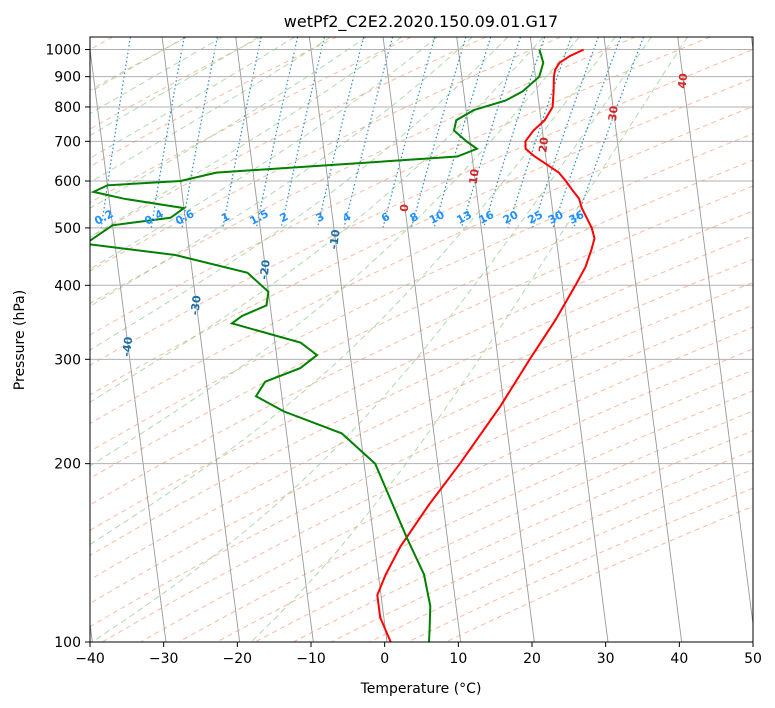 The image size is (775, 708). Describe the element at coordinates (405, 208) in the screenshot. I see `isotherm-label: 0` at that location.